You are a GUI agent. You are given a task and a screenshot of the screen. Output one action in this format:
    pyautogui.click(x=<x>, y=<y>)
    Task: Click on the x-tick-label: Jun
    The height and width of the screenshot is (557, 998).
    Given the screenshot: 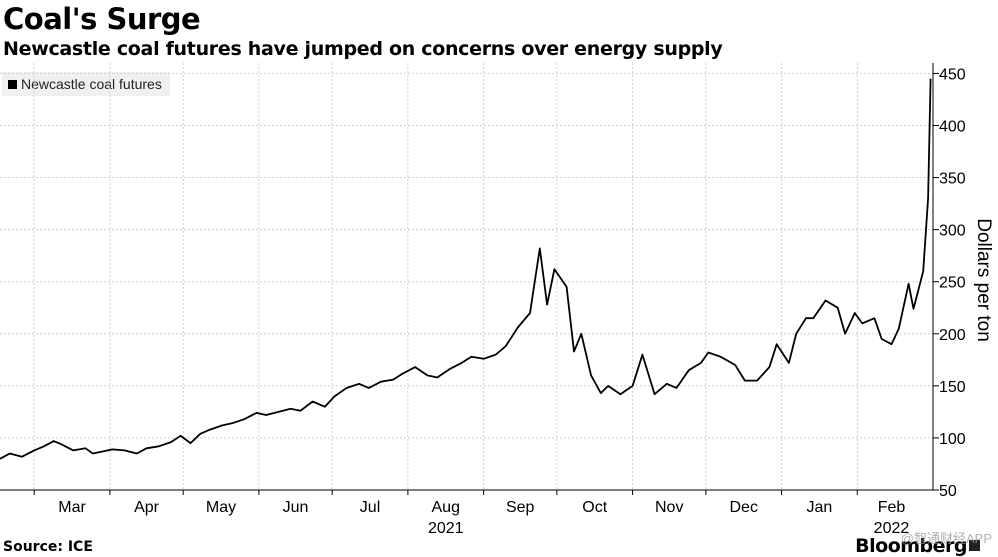 What is the action you would take?
    pyautogui.click(x=296, y=507)
    